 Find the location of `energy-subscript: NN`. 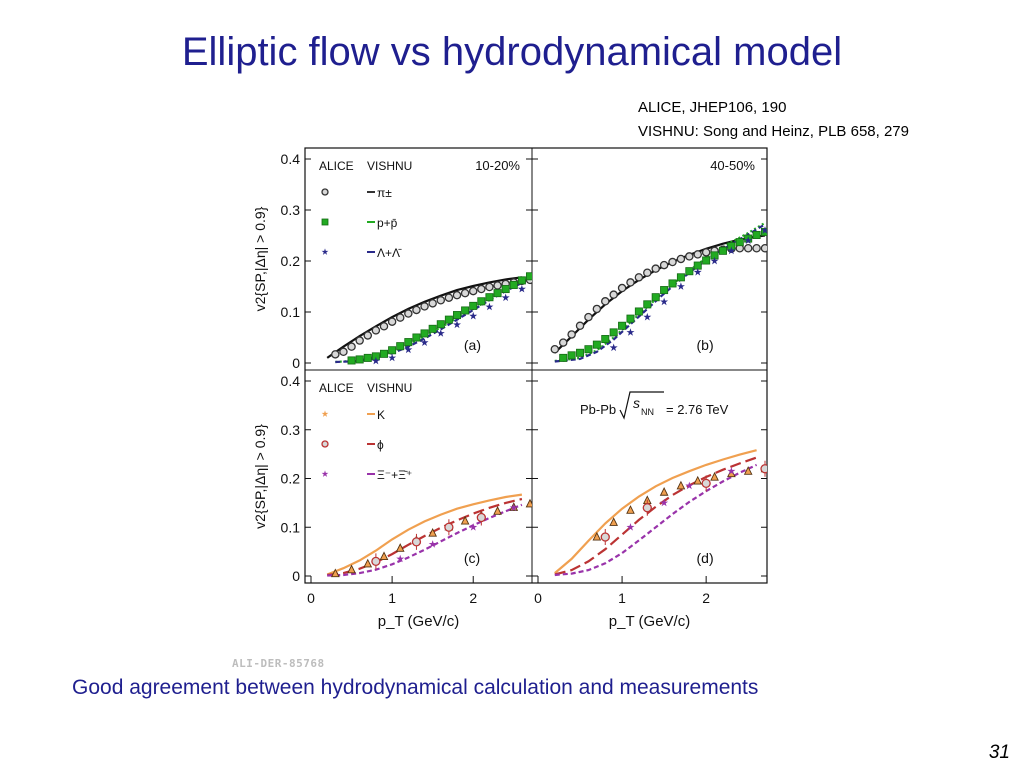

energy-subscript: NN is located at coordinates (647, 412).